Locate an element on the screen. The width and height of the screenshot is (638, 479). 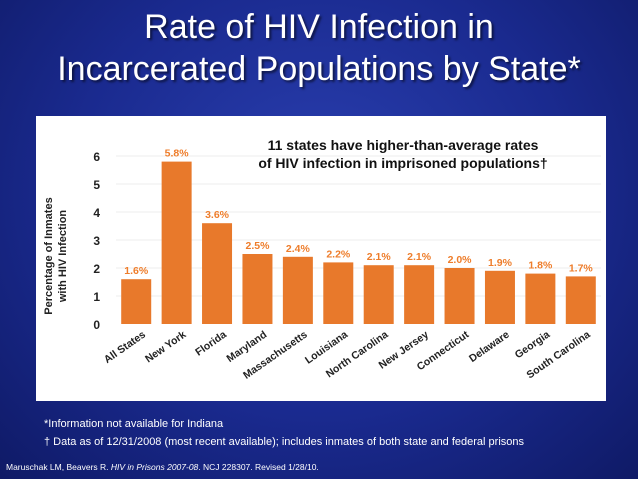
bar-maryland is located at coordinates (257, 289).